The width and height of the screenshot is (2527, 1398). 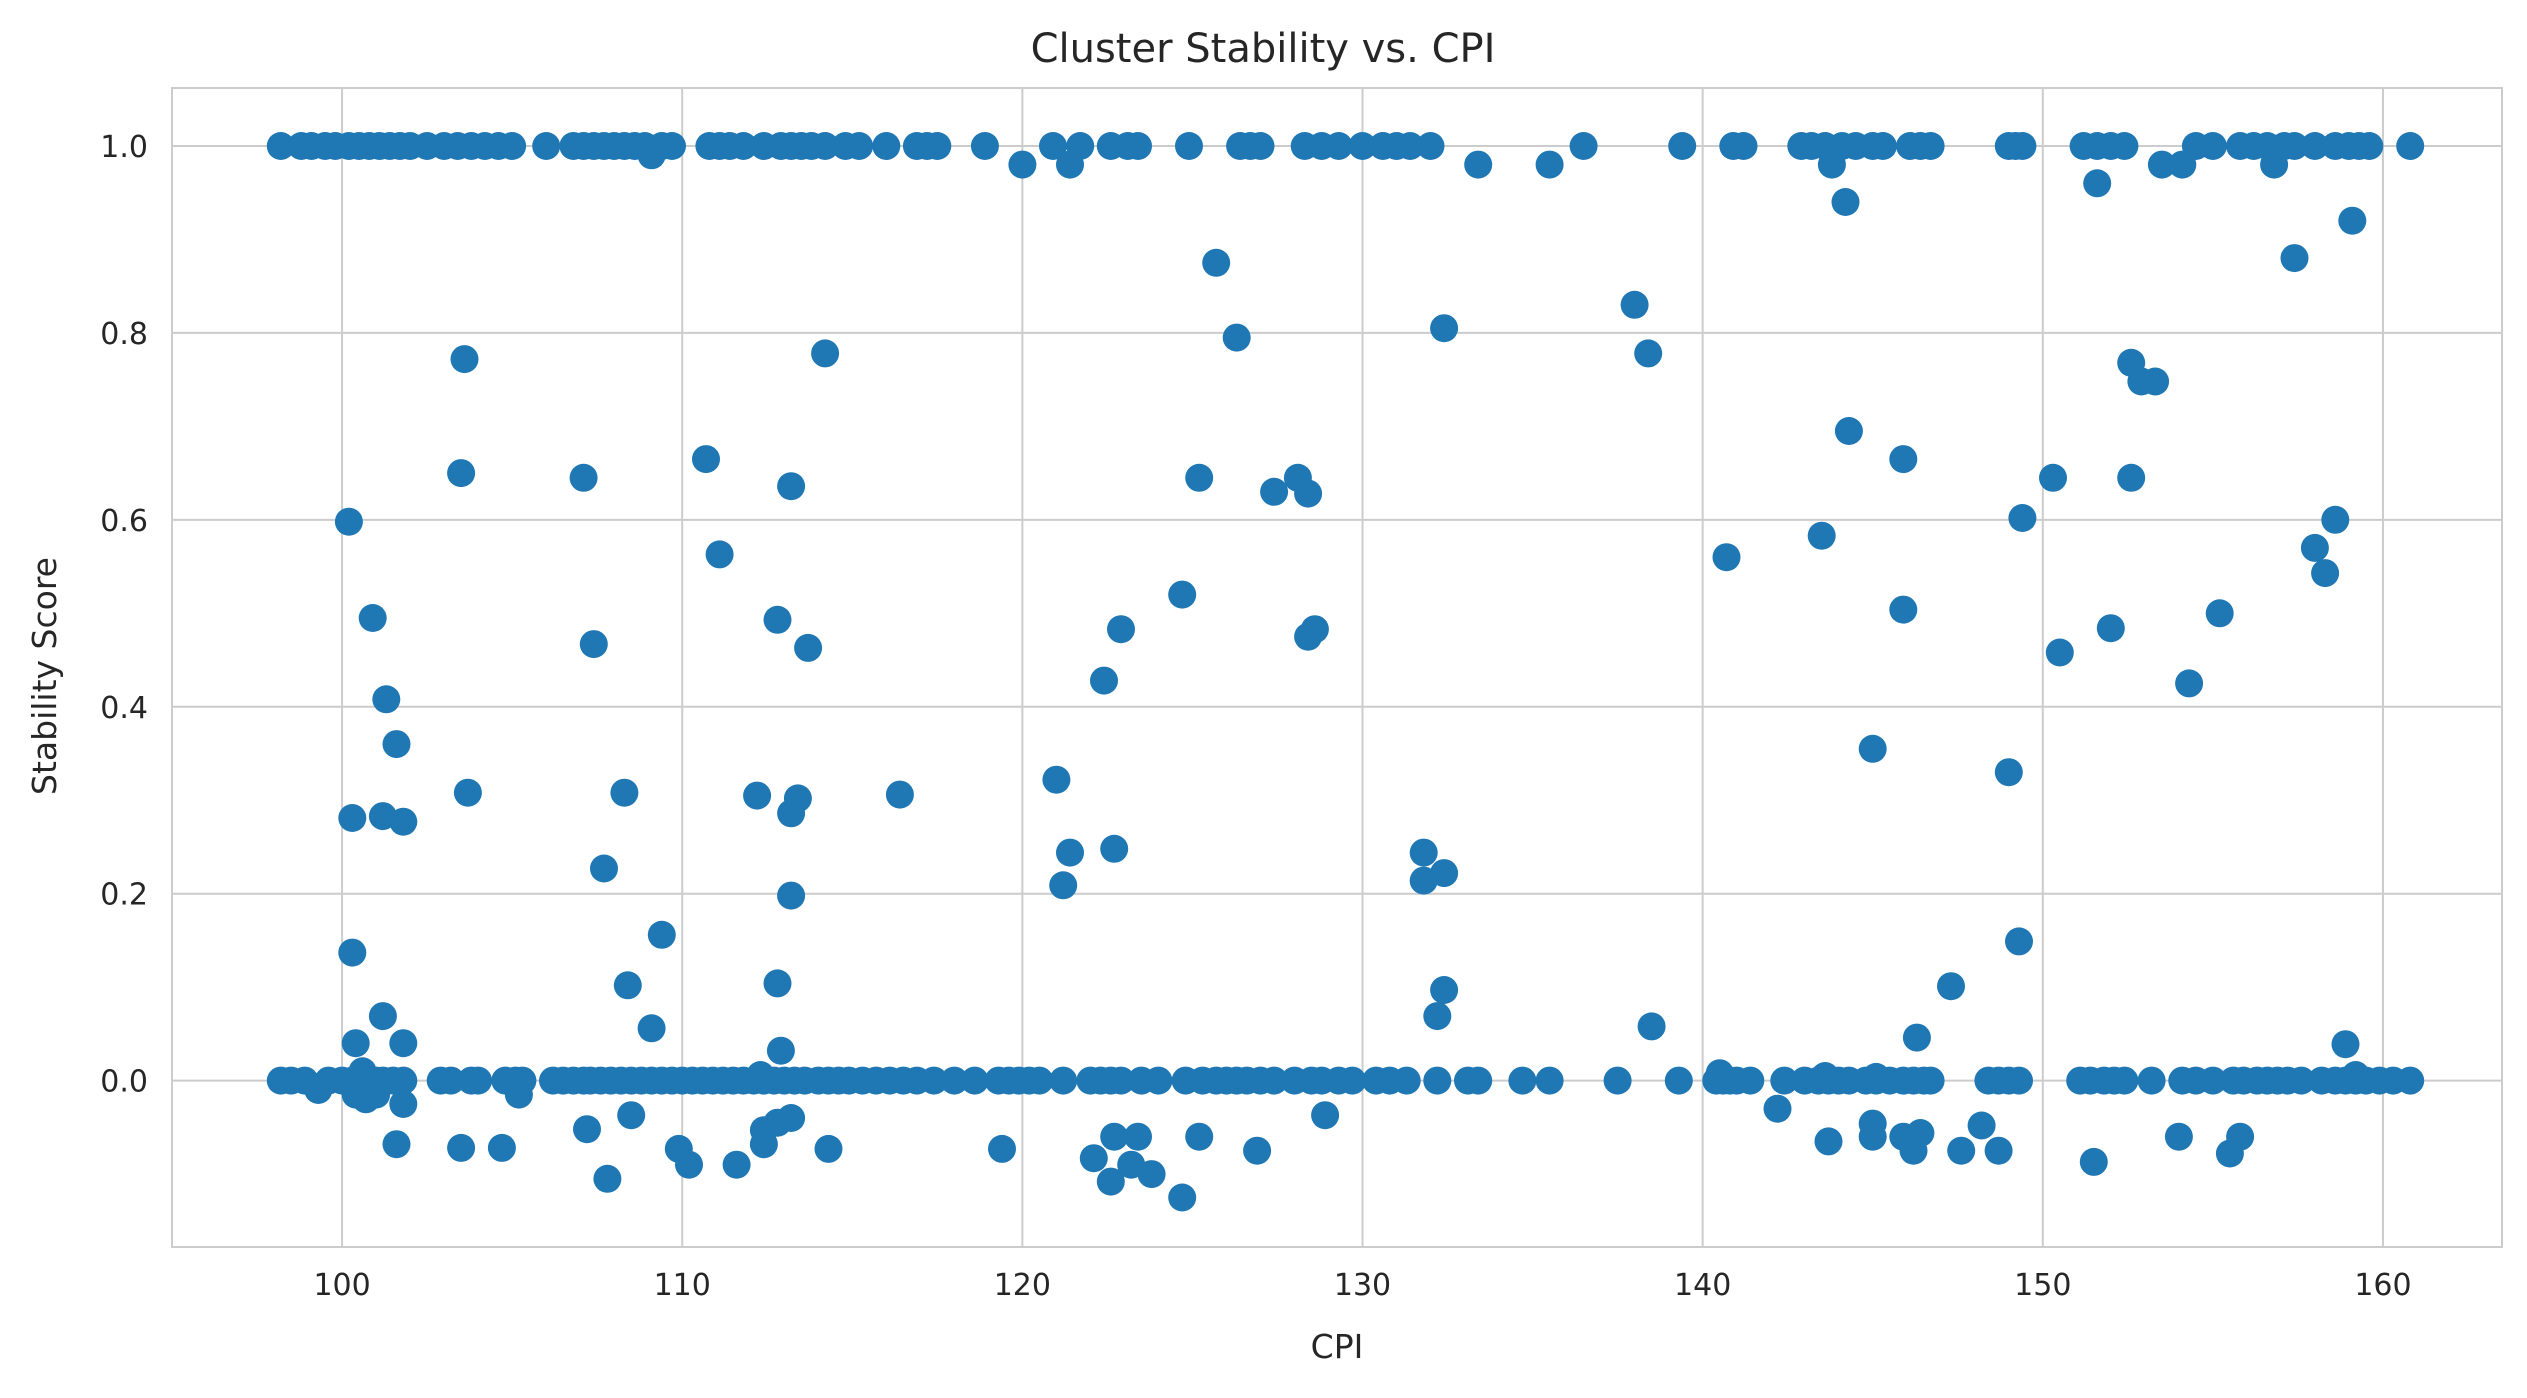 What do you see at coordinates (1337, 1346) in the screenshot?
I see `x-axis-label: CPI` at bounding box center [1337, 1346].